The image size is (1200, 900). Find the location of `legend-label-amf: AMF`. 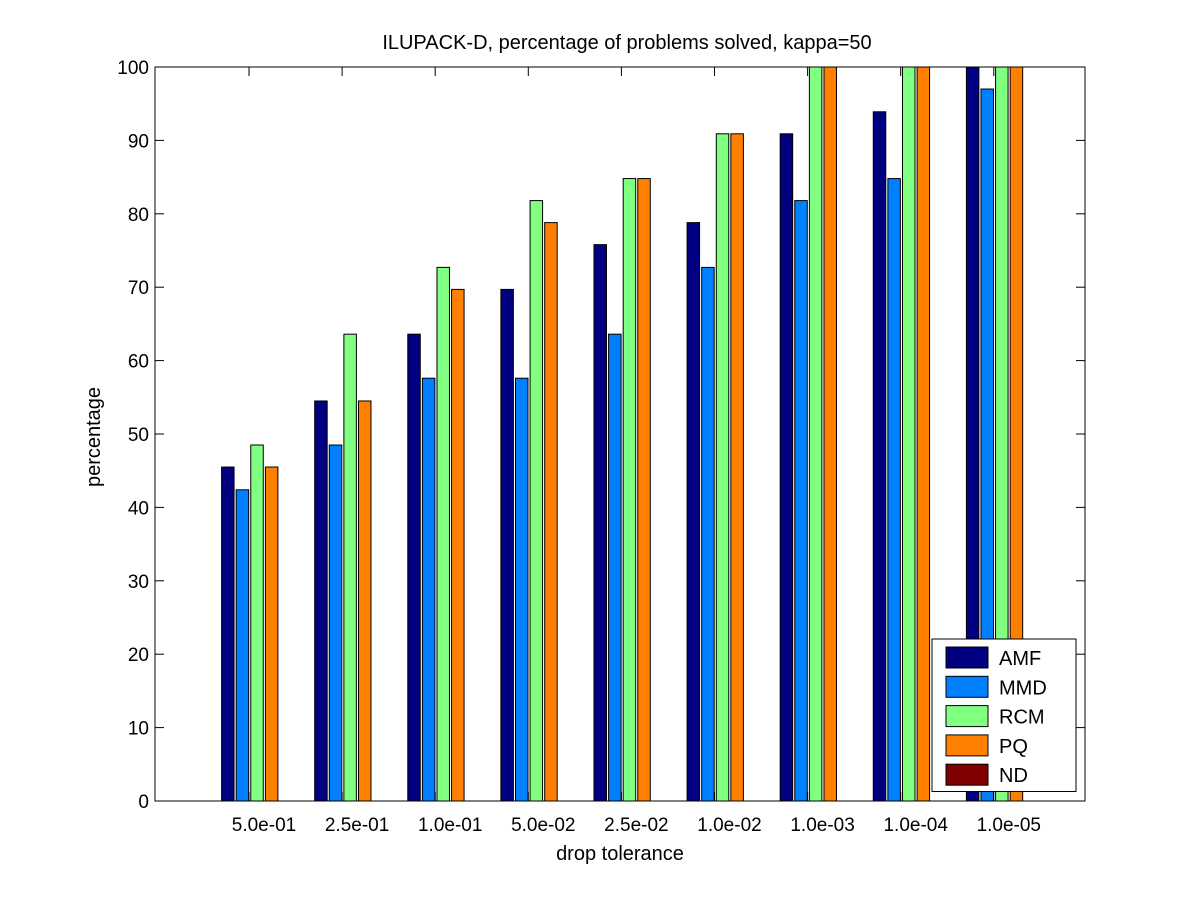

legend-label-amf: AMF is located at coordinates (1020, 659).